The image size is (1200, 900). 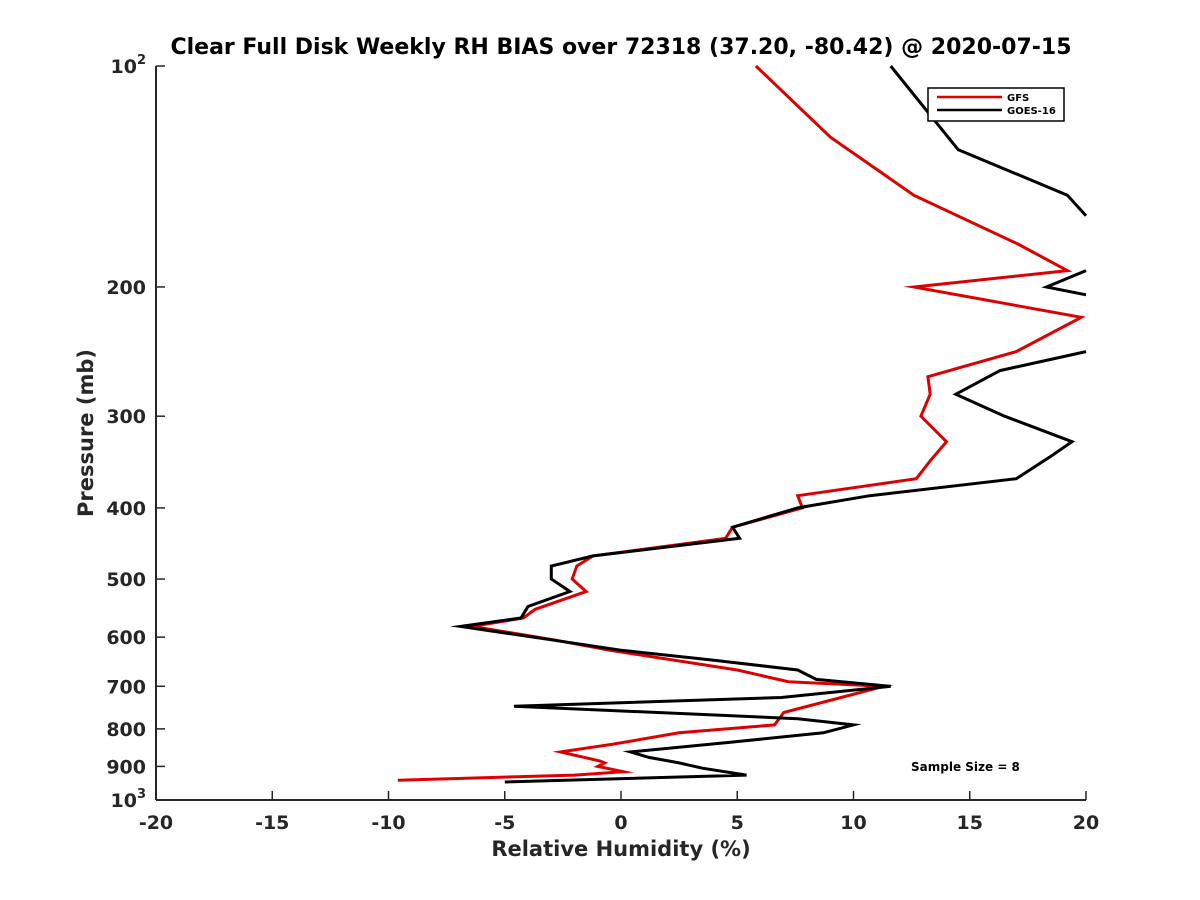 I want to click on x-tick-label: 0, so click(x=620, y=823).